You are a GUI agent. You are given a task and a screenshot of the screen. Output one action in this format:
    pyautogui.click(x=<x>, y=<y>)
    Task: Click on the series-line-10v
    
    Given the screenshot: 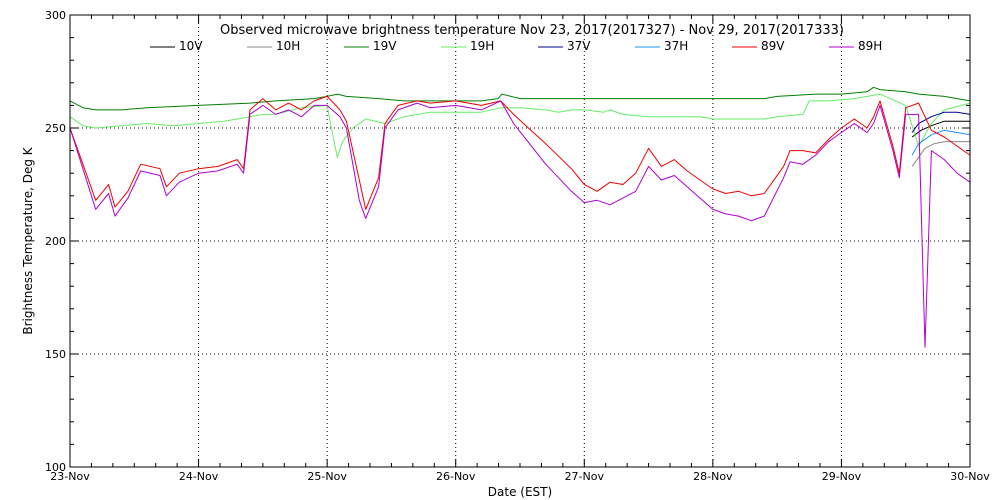 What is the action you would take?
    pyautogui.click(x=940, y=129)
    